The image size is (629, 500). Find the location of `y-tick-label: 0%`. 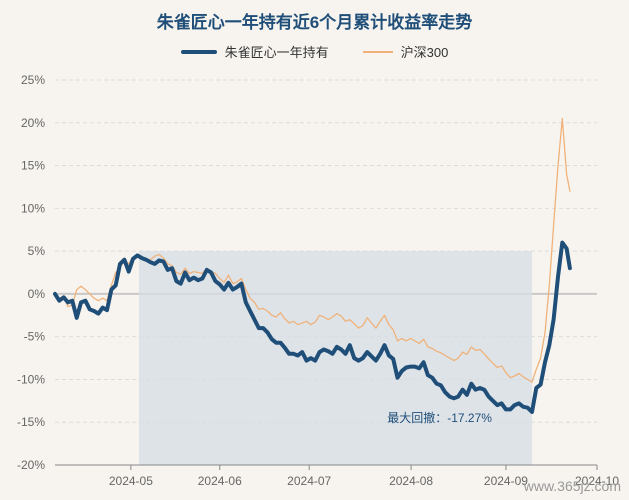

y-tick-label: 0% is located at coordinates (37, 294).